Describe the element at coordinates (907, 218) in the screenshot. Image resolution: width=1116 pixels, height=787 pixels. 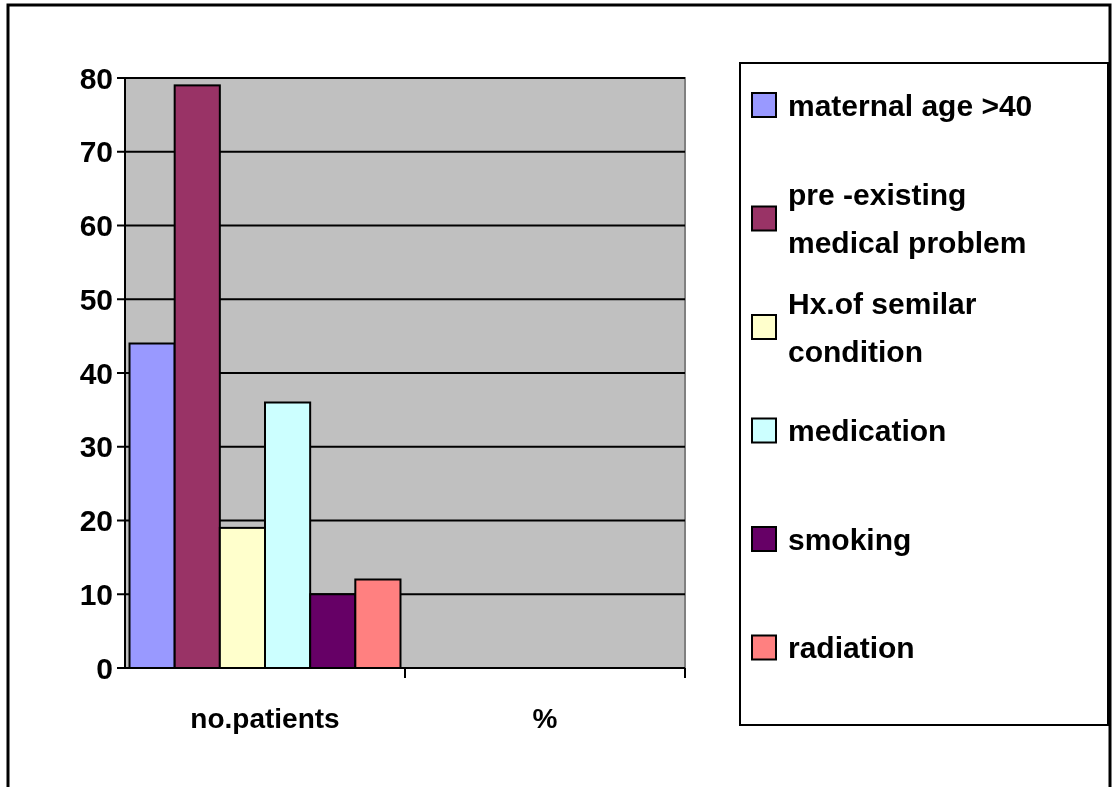
I see `legend-label: pre -existing medical problem` at that location.